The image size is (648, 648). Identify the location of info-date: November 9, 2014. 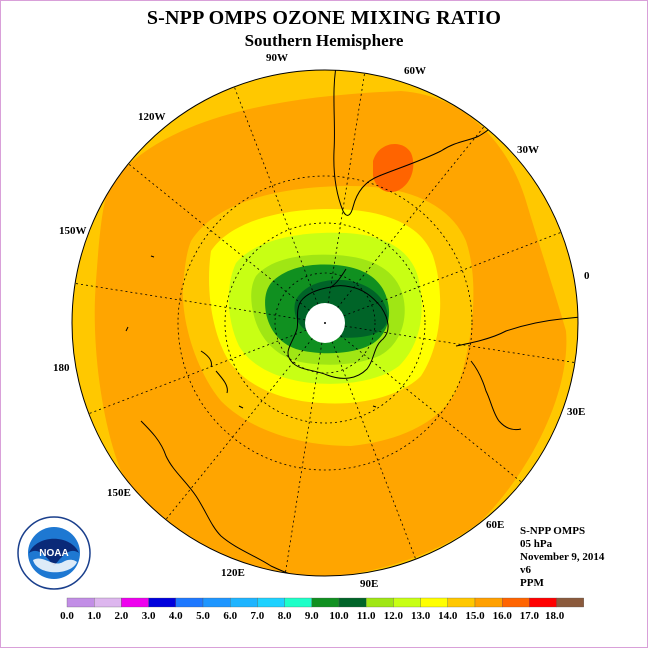
(562, 557).